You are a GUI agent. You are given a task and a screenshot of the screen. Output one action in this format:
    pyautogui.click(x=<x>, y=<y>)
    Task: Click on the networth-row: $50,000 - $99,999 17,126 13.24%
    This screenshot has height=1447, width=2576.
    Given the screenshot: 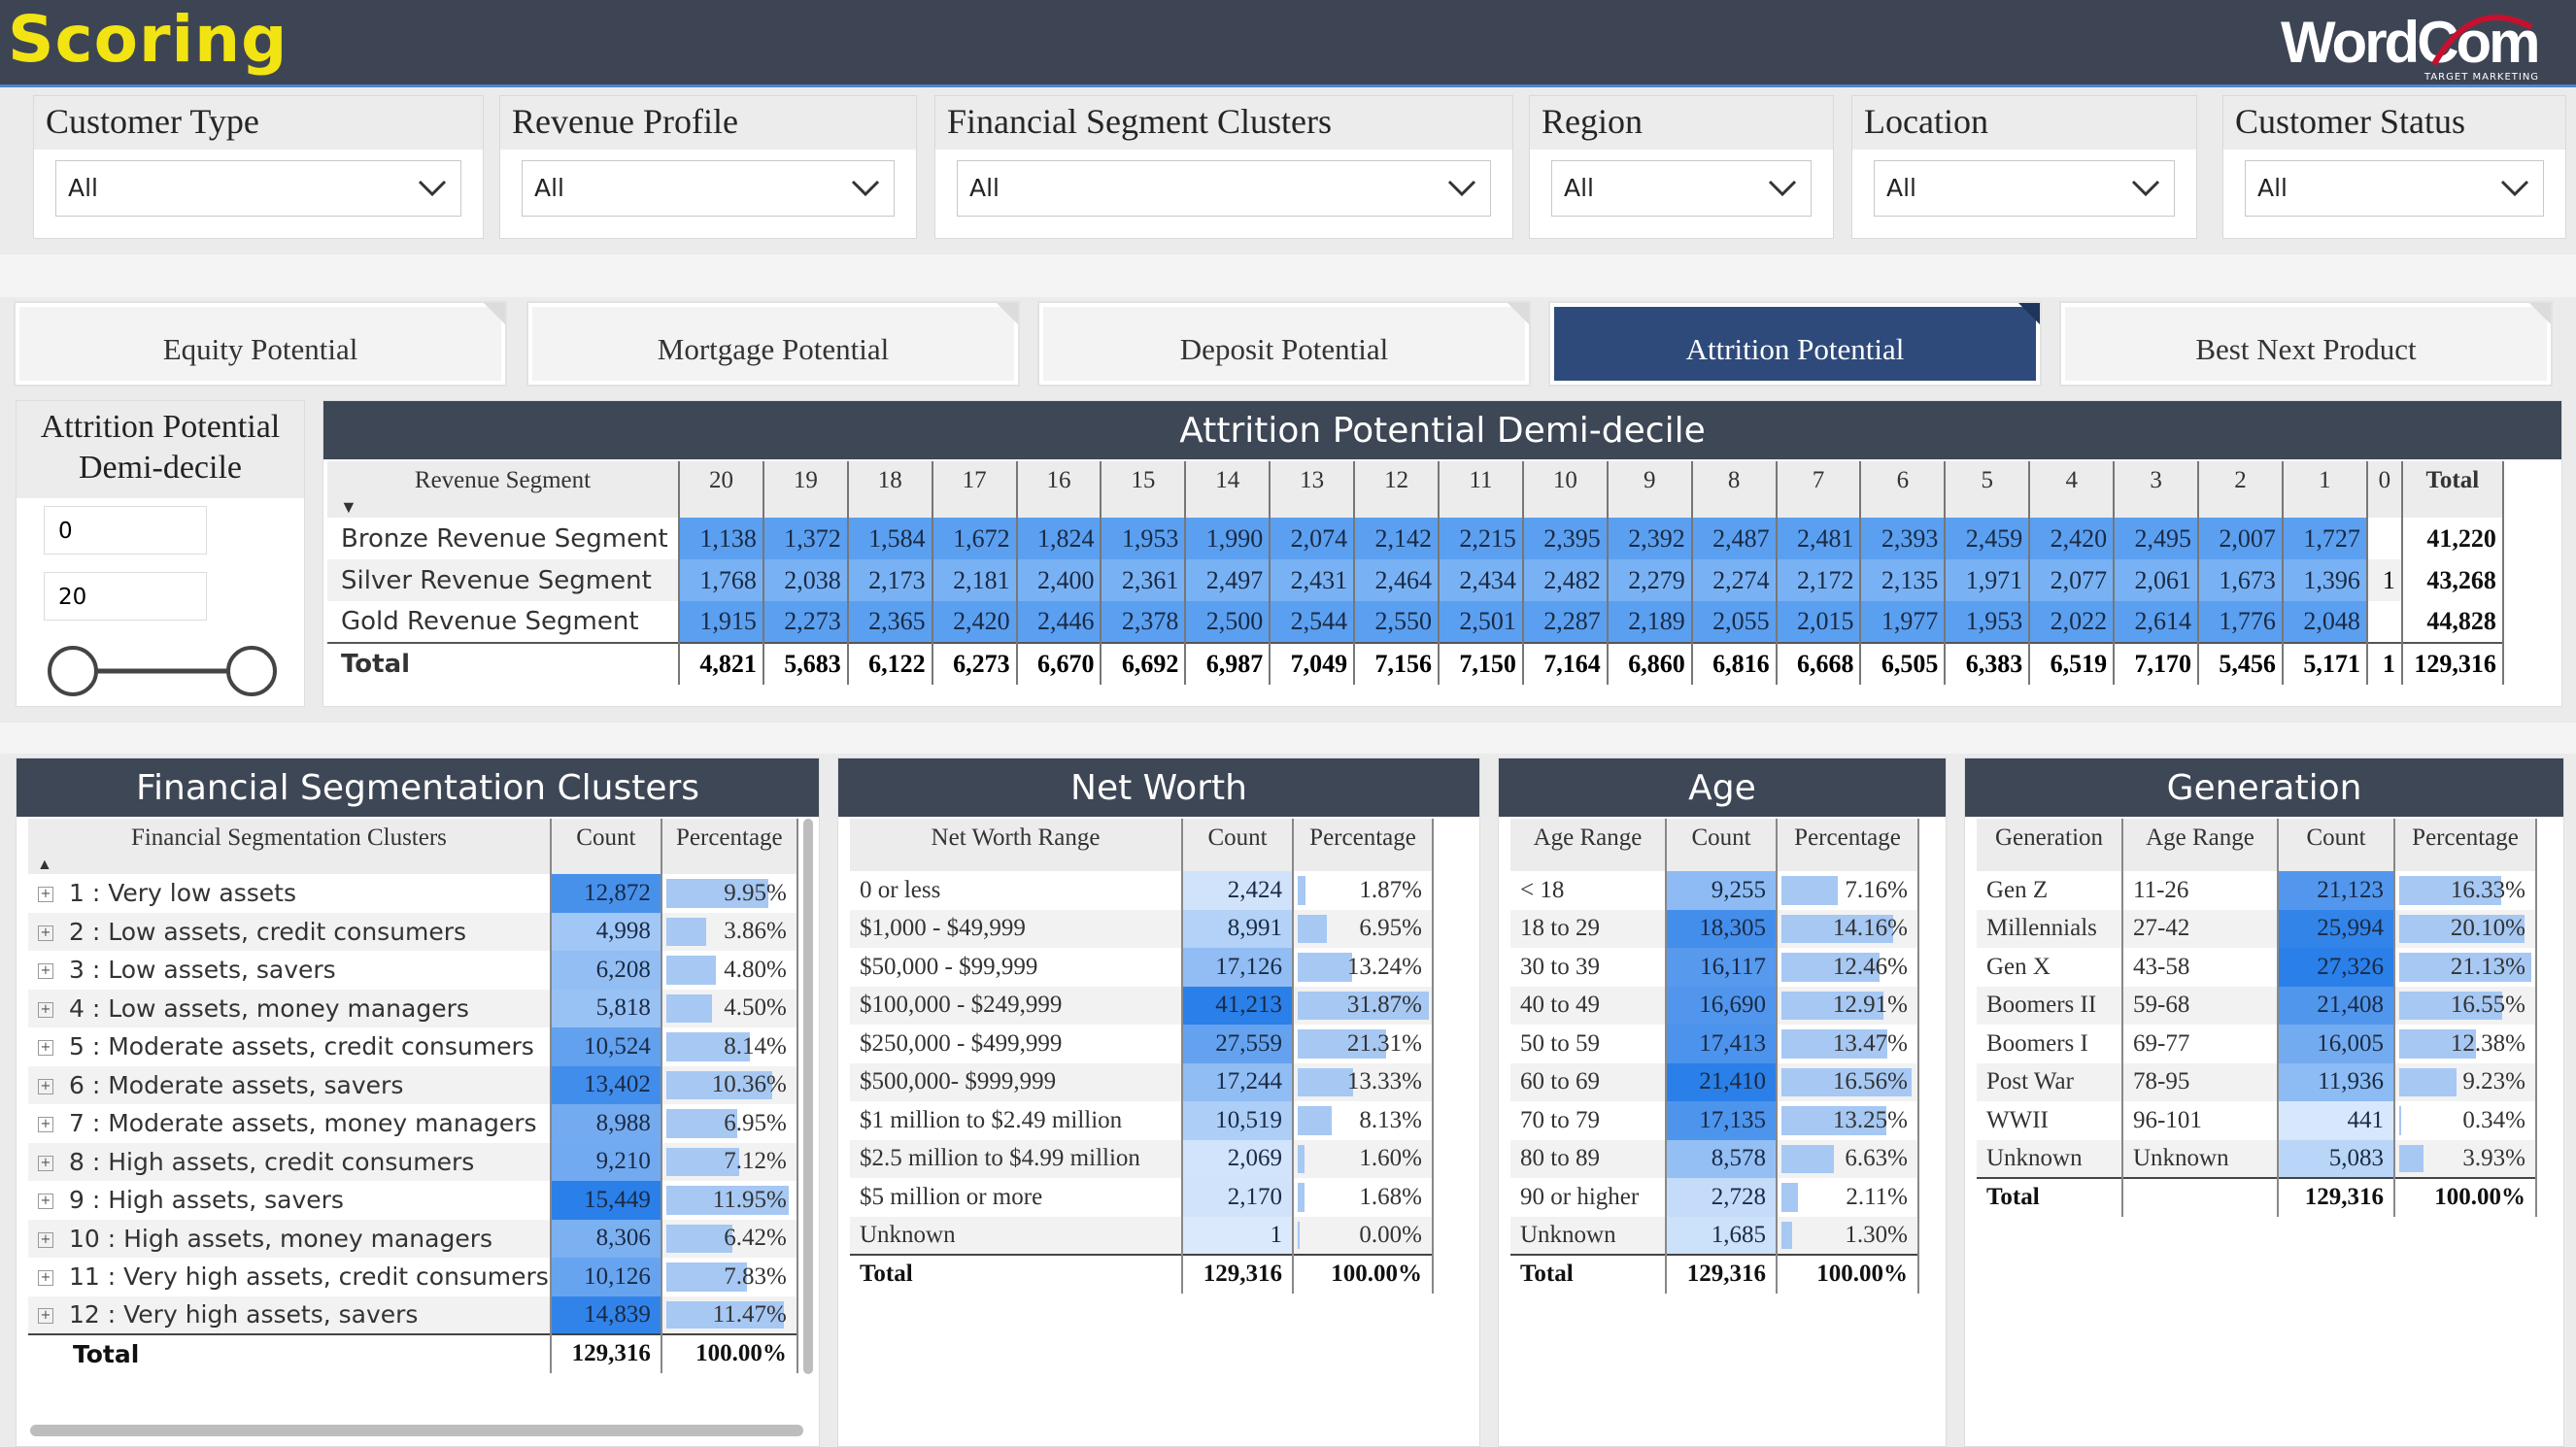 What is the action you would take?
    pyautogui.click(x=1142, y=967)
    